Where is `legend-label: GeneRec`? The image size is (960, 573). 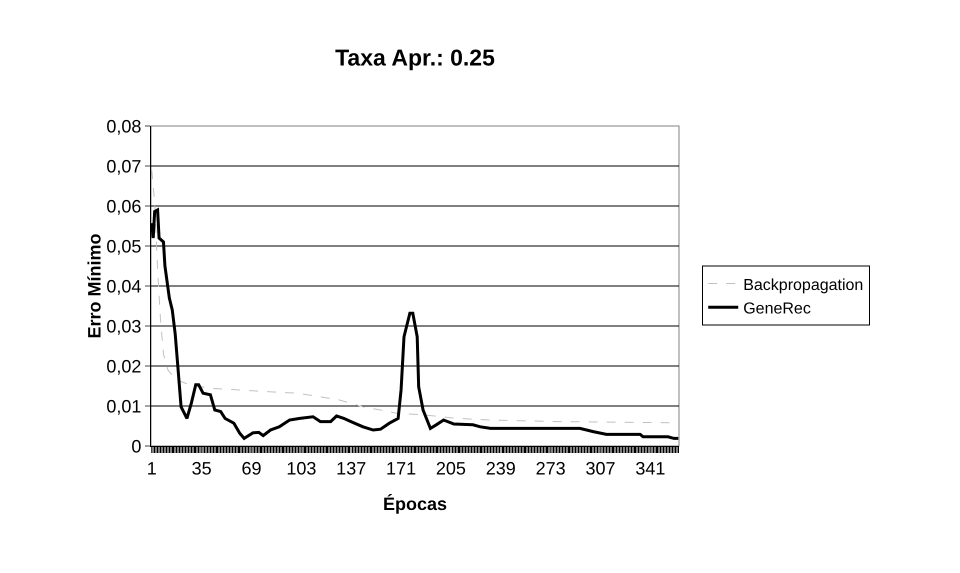
legend-label: GeneRec is located at coordinates (777, 309).